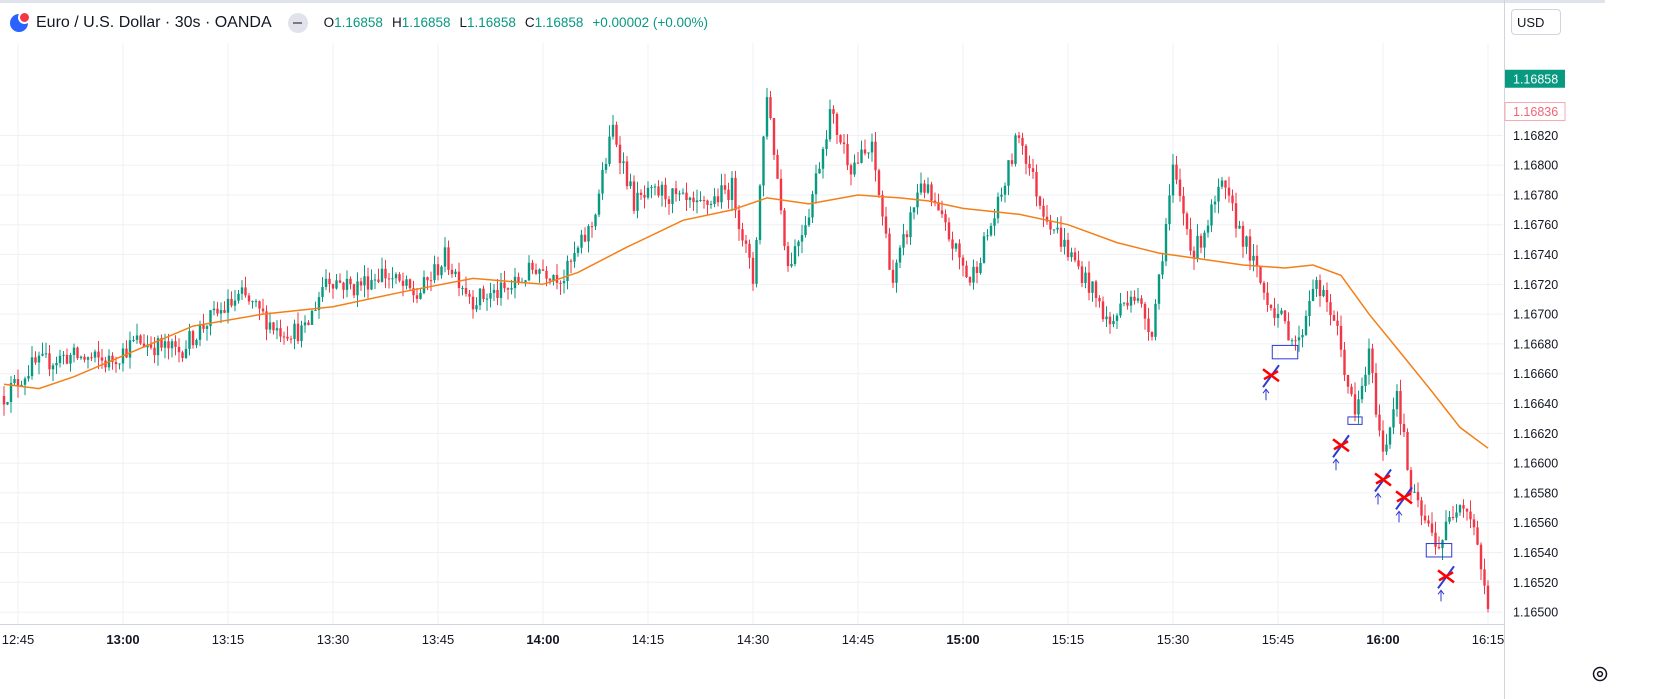 The image size is (1672, 699). What do you see at coordinates (1536, 22) in the screenshot?
I see `currency-select-button: USD` at bounding box center [1536, 22].